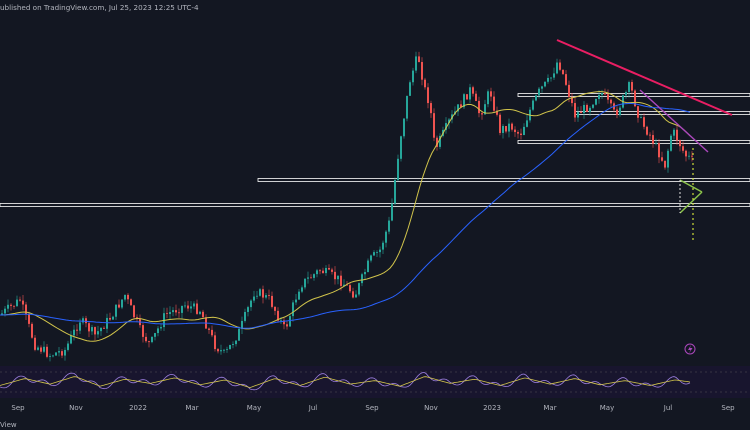 The height and width of the screenshot is (430, 750). What do you see at coordinates (345, 381) in the screenshot?
I see `rsi-line` at bounding box center [345, 381].